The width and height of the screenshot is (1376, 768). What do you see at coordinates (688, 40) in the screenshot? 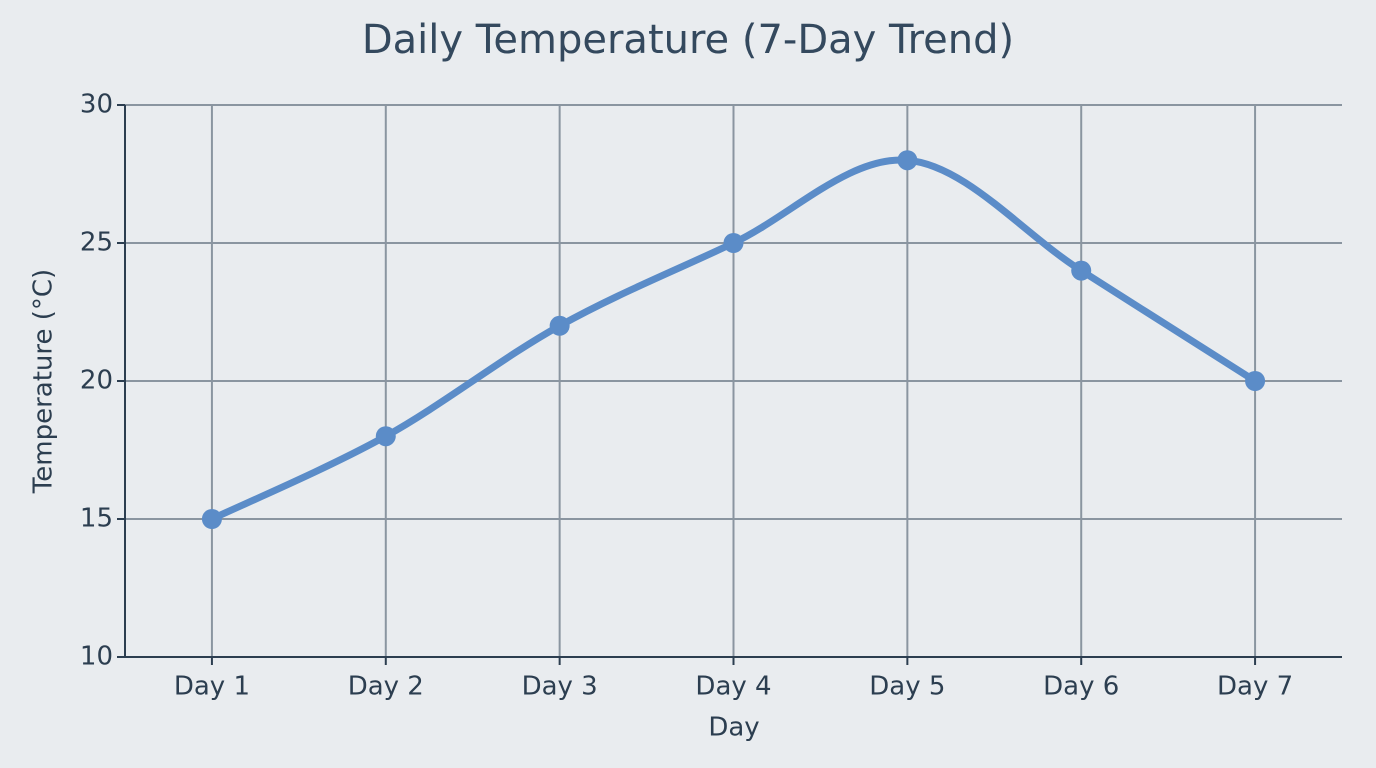
I see `chart-title: Daily Temperature (7-Day Trend)` at bounding box center [688, 40].